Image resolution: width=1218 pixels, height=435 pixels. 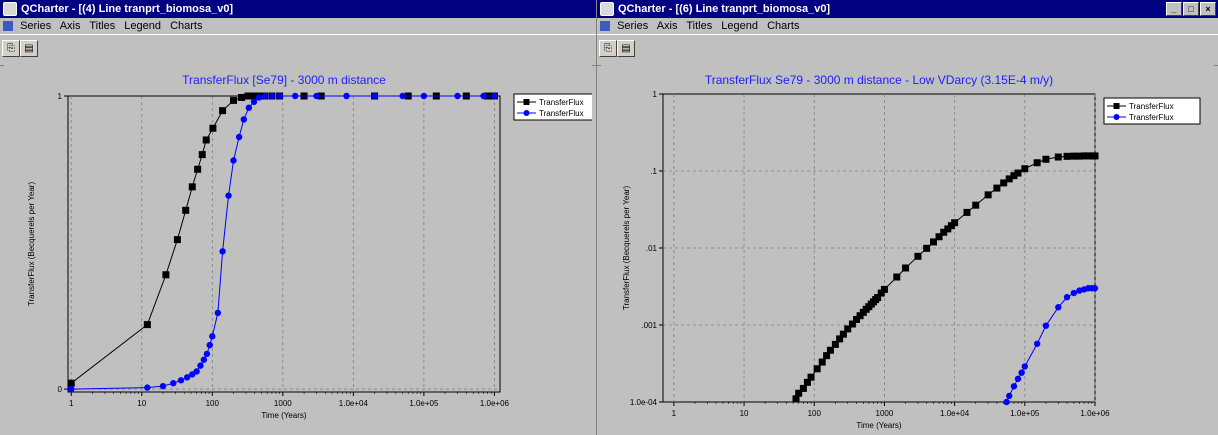 I want to click on minimize-button: _, so click(x=1174, y=9).